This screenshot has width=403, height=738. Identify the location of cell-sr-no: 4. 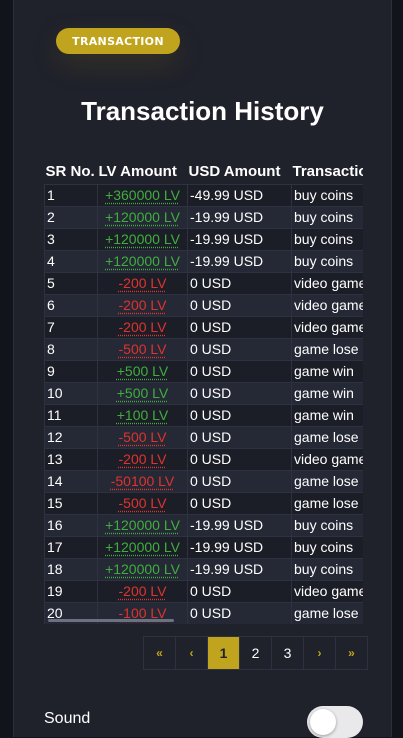
(71, 261).